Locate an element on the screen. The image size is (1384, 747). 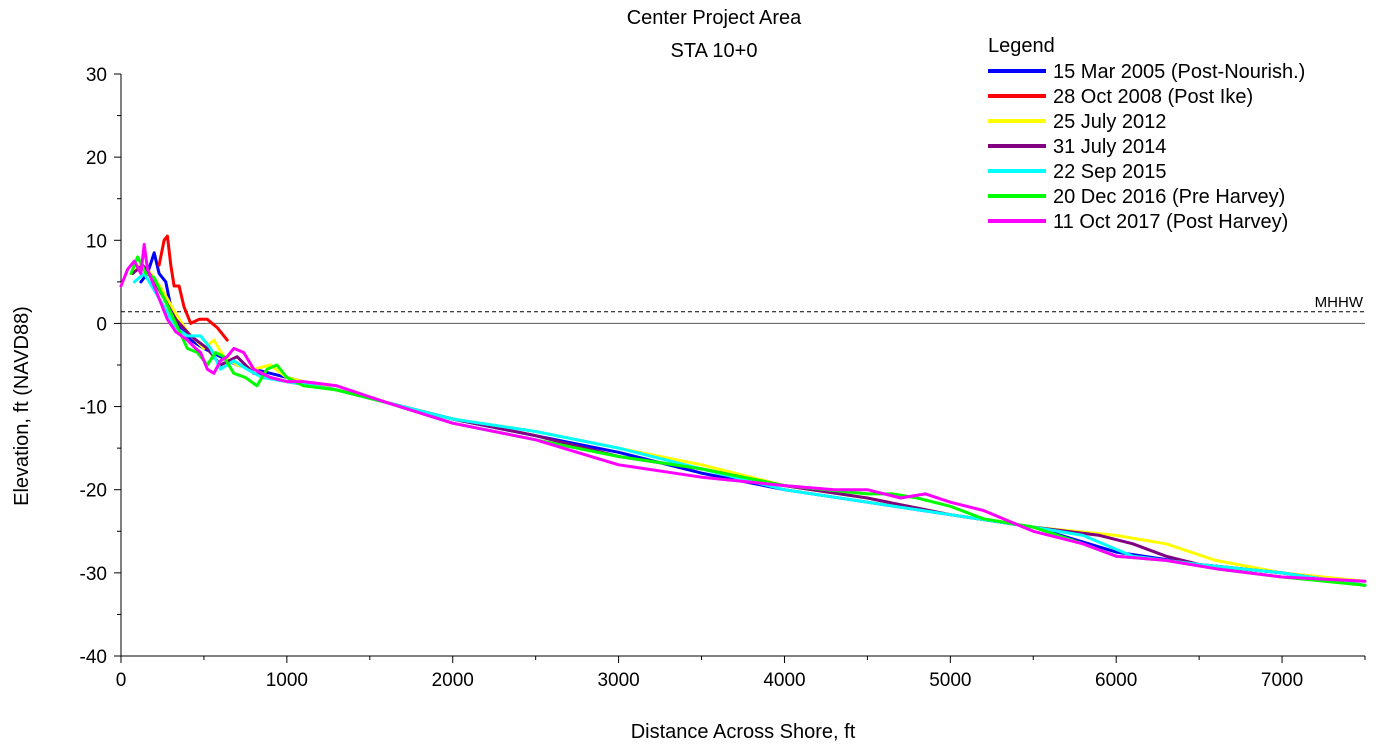
y-axis-label: Elevation, ft (NAVD88) is located at coordinates (22, 406).